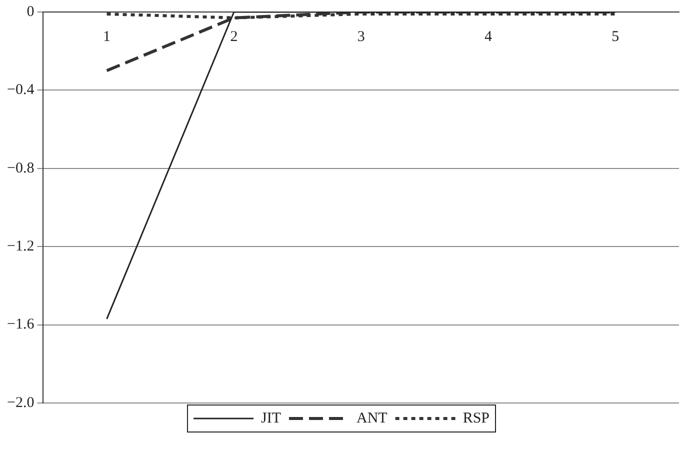  I want to click on y-tick-label: −1.2, so click(20, 246).